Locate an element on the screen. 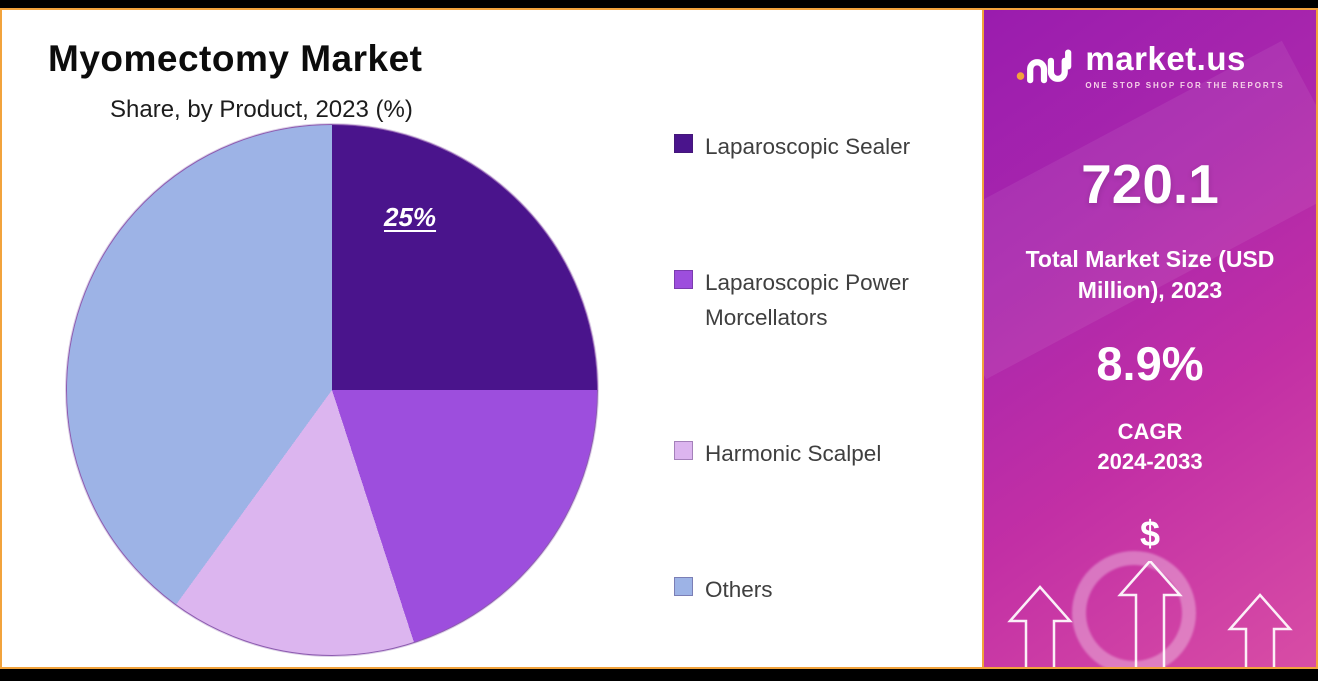  dollar-symbol: $ is located at coordinates (1150, 533).